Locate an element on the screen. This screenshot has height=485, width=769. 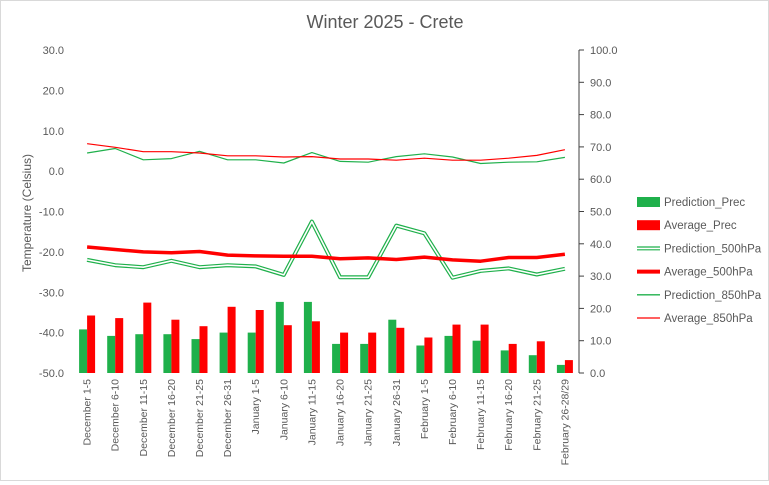
legend-label-prediction-500hpa: Prediction_500hPa is located at coordinates (713, 249).